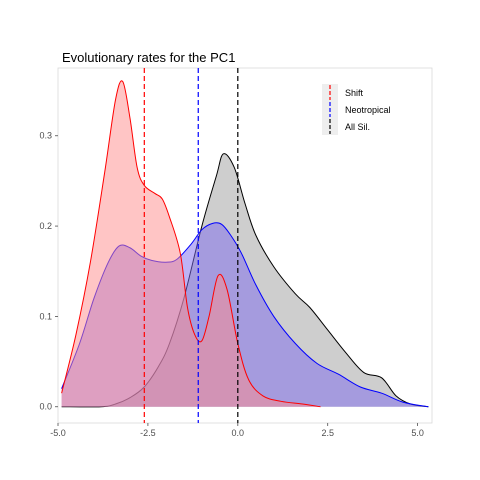 Image resolution: width=480 pixels, height=480 pixels. What do you see at coordinates (327, 433) in the screenshot?
I see `x-tick-label: 2.5` at bounding box center [327, 433].